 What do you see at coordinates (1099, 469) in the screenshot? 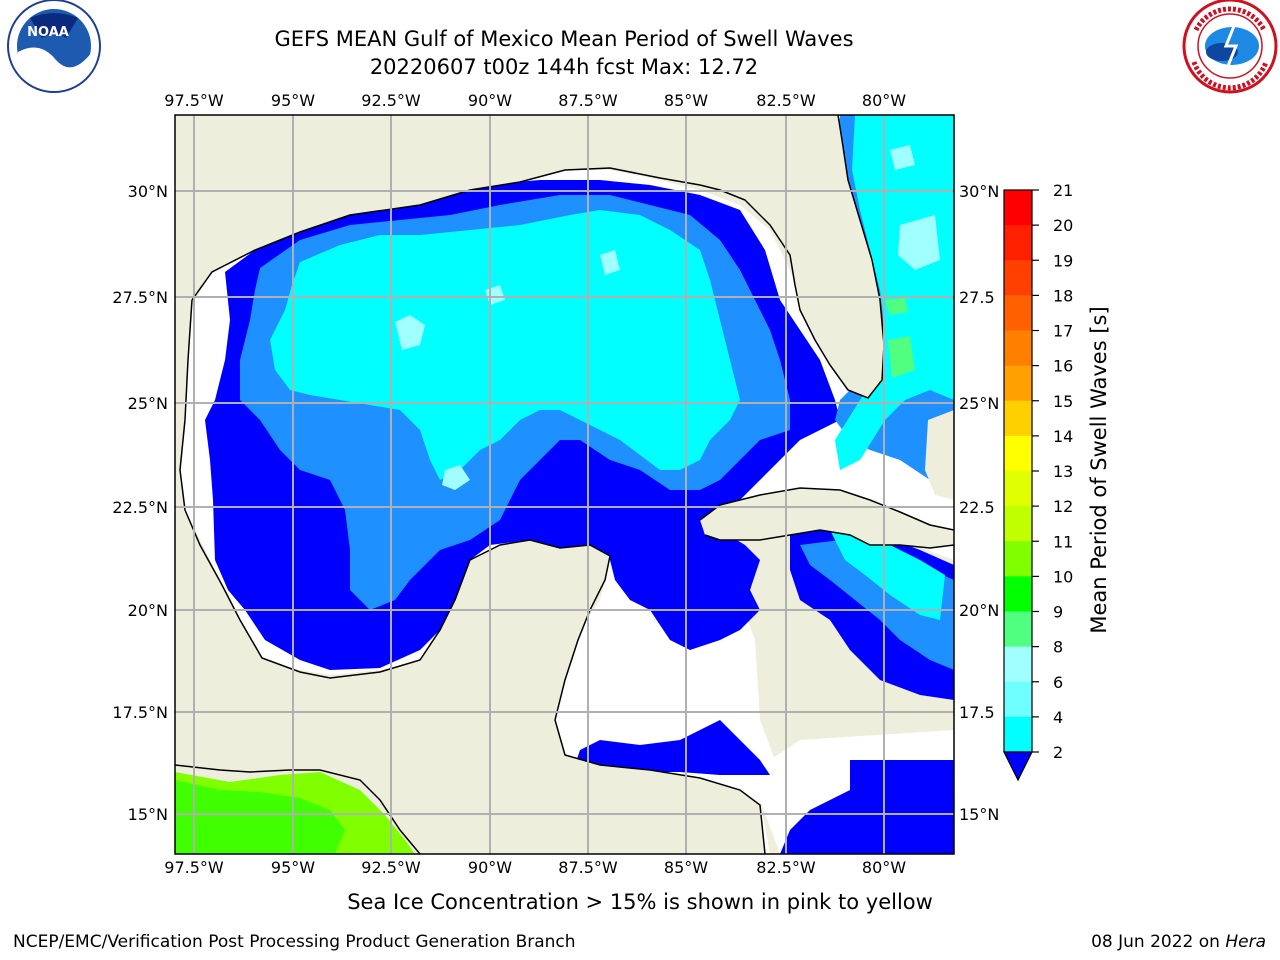
I see `colorbar-label: Mean Period of Swell Waves [s]` at bounding box center [1099, 469].